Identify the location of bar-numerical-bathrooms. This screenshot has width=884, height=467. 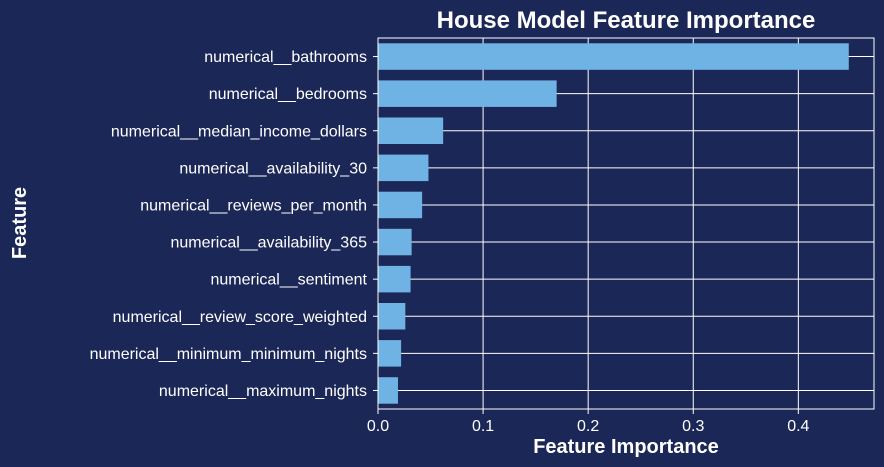
(613, 56).